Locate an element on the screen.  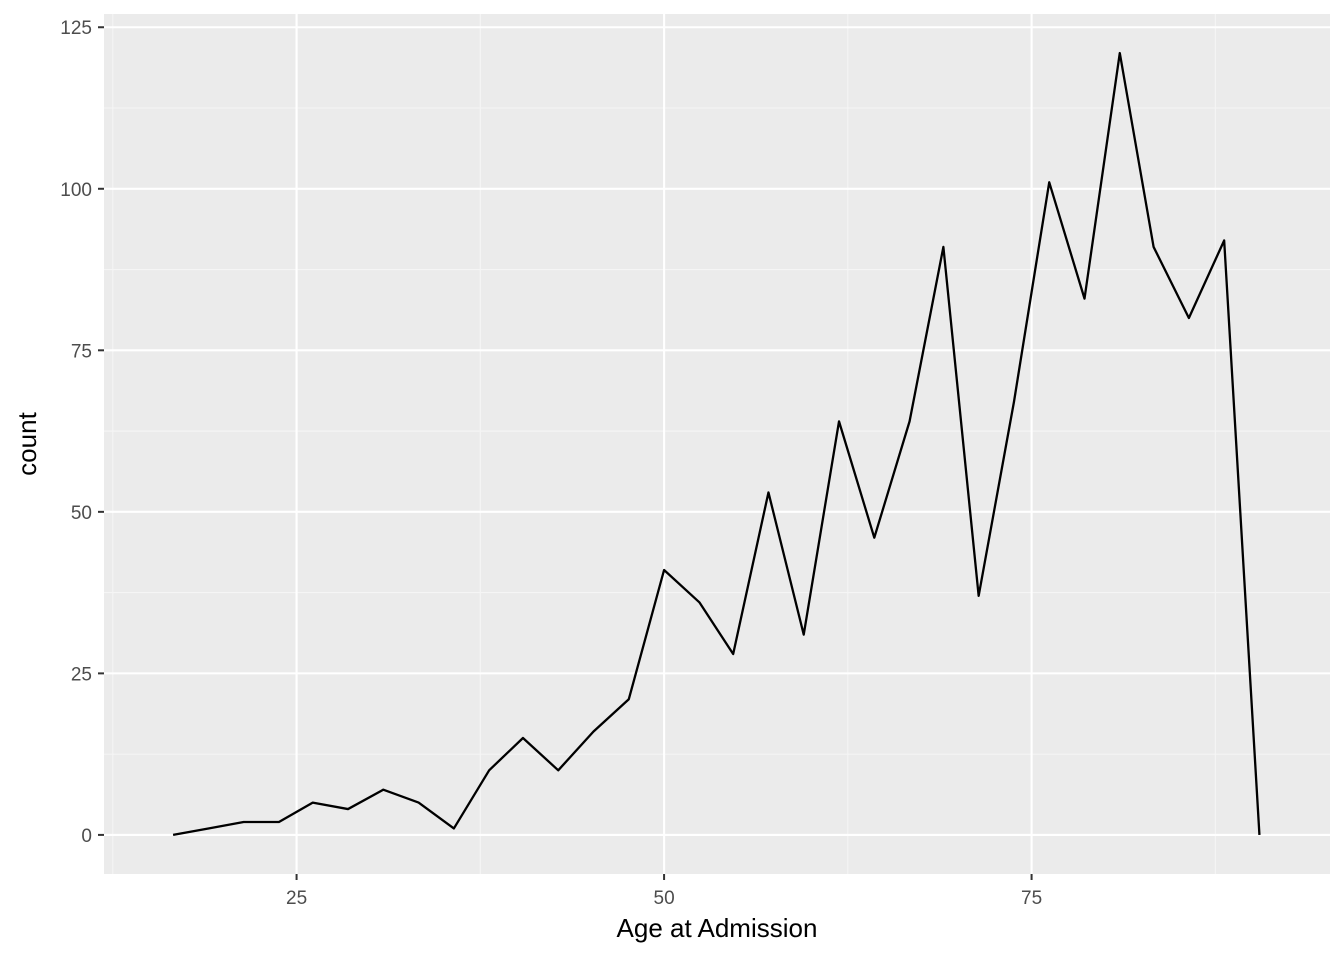
y-axis: 0 25 50 75 100 125 is located at coordinates (82, 432).